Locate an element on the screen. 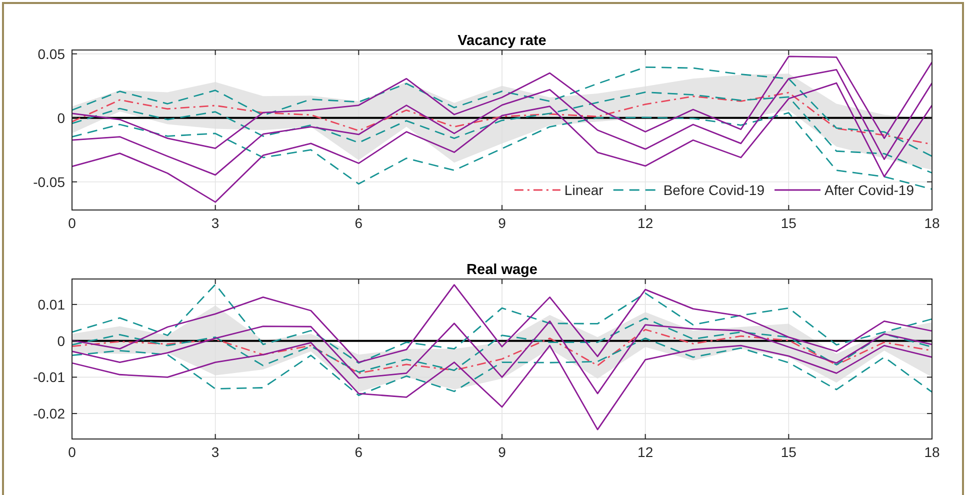 The image size is (966, 495). legend-label: Linear is located at coordinates (584, 190).